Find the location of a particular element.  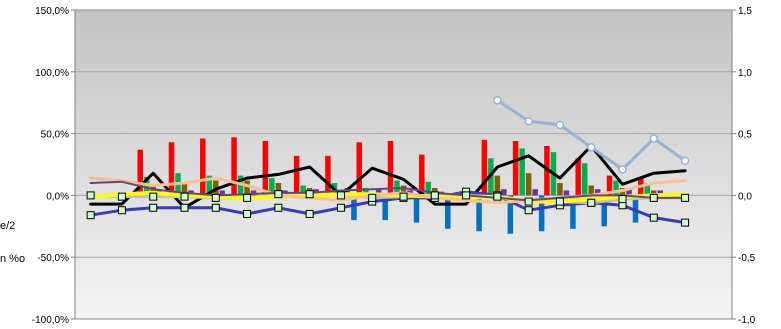

left-tick-label: -50,0% is located at coordinates (53, 258).